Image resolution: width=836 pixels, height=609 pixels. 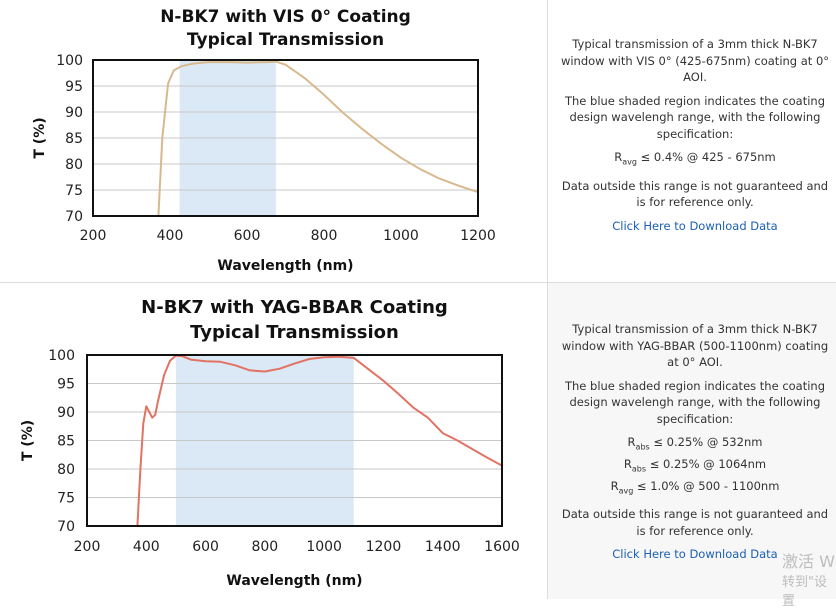 I want to click on spec-list: Ravg ≤ 0.4% @ 425 - 675nm, so click(x=695, y=160).